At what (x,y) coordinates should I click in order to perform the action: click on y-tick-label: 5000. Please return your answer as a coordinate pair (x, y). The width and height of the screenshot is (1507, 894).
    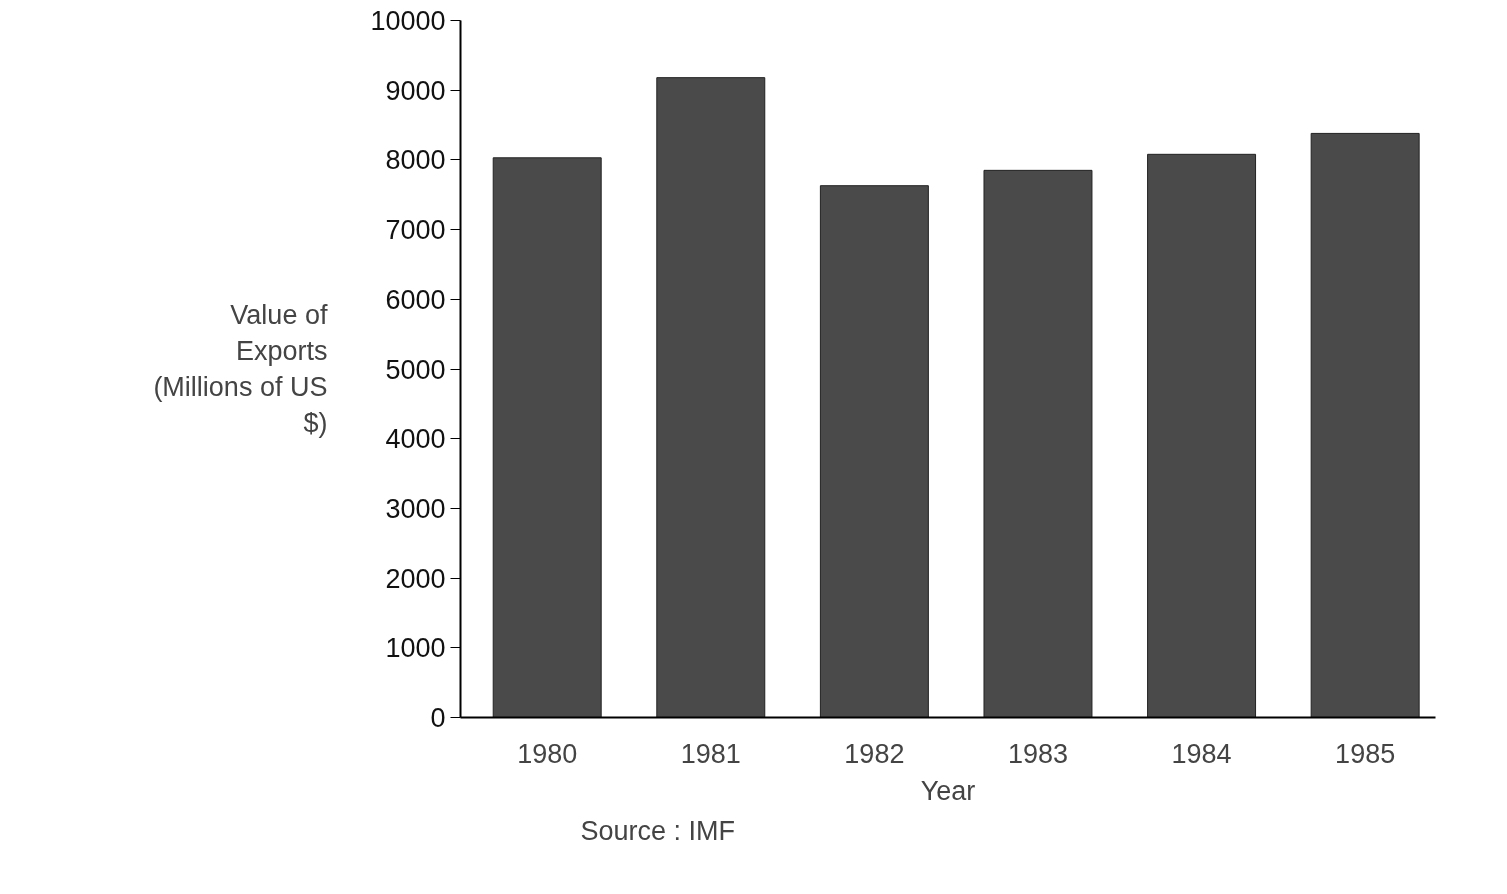
    Looking at the image, I should click on (415, 369).